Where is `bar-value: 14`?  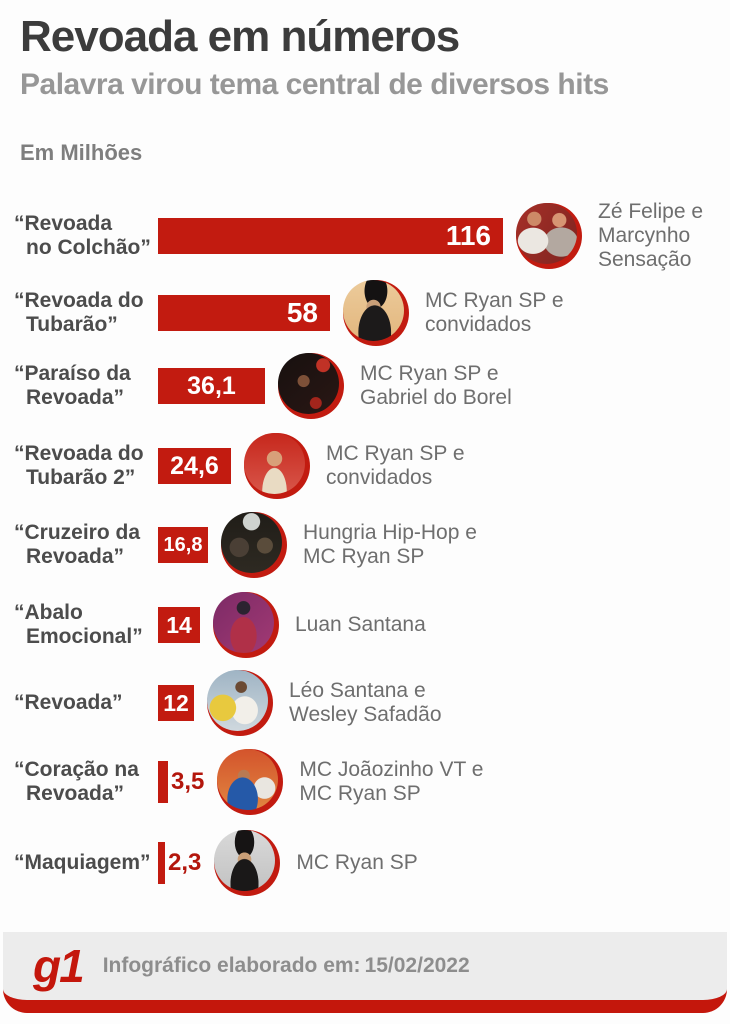
bar-value: 14 is located at coordinates (179, 624).